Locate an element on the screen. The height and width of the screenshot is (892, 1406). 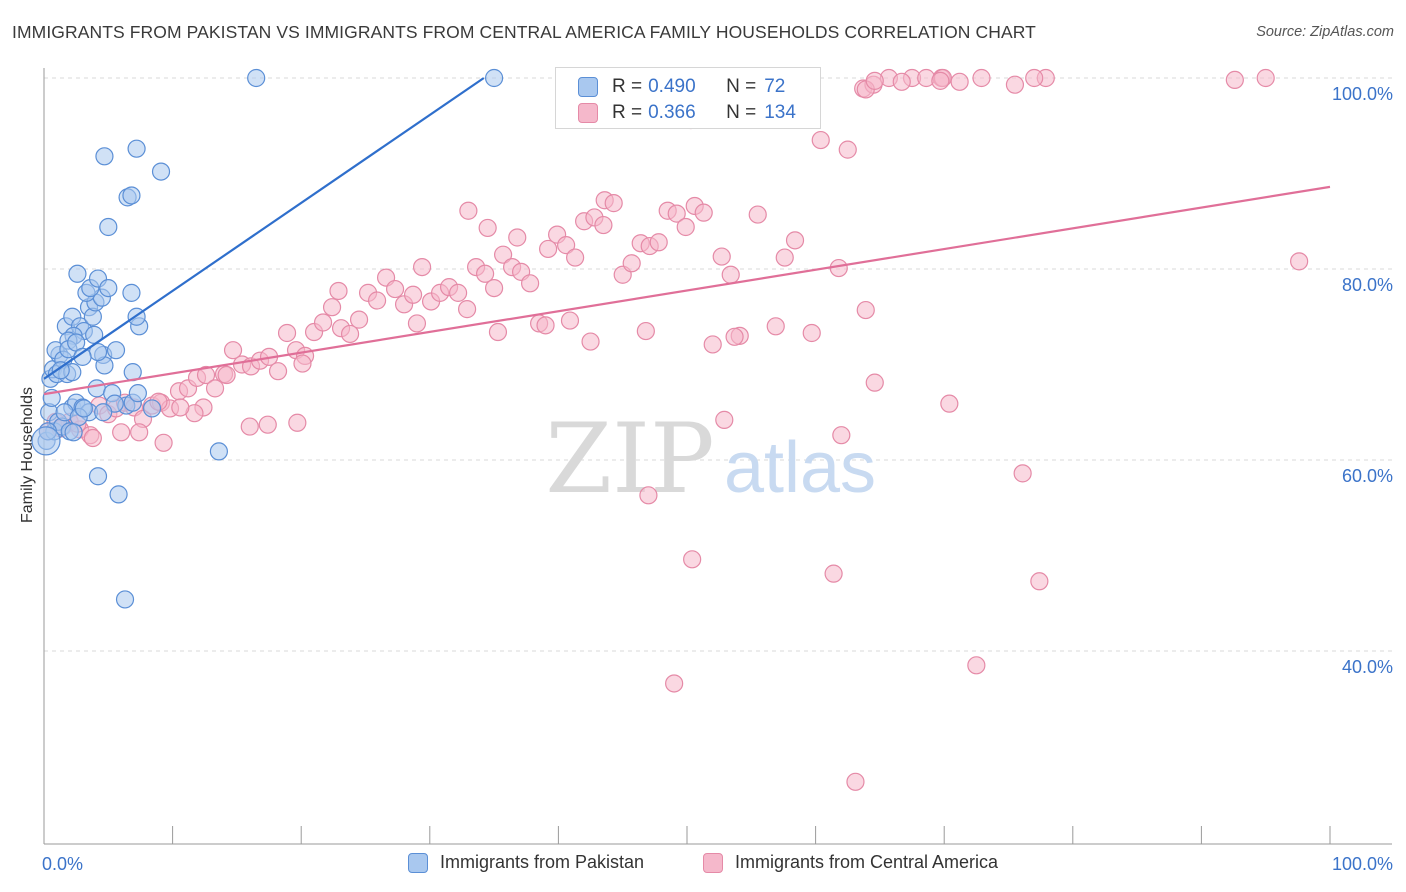
x-tick-label-min: 0.0% is located at coordinates (62, 864).